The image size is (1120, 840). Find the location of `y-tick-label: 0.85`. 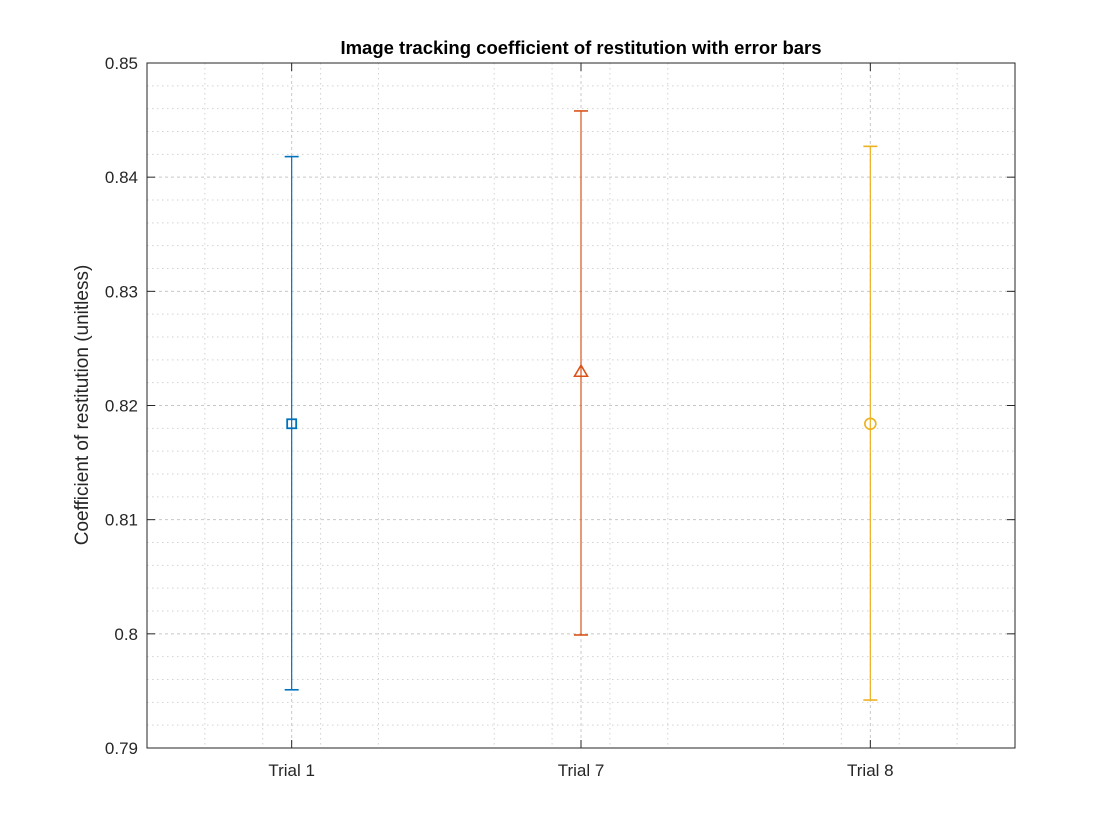

y-tick-label: 0.85 is located at coordinates (121, 63).